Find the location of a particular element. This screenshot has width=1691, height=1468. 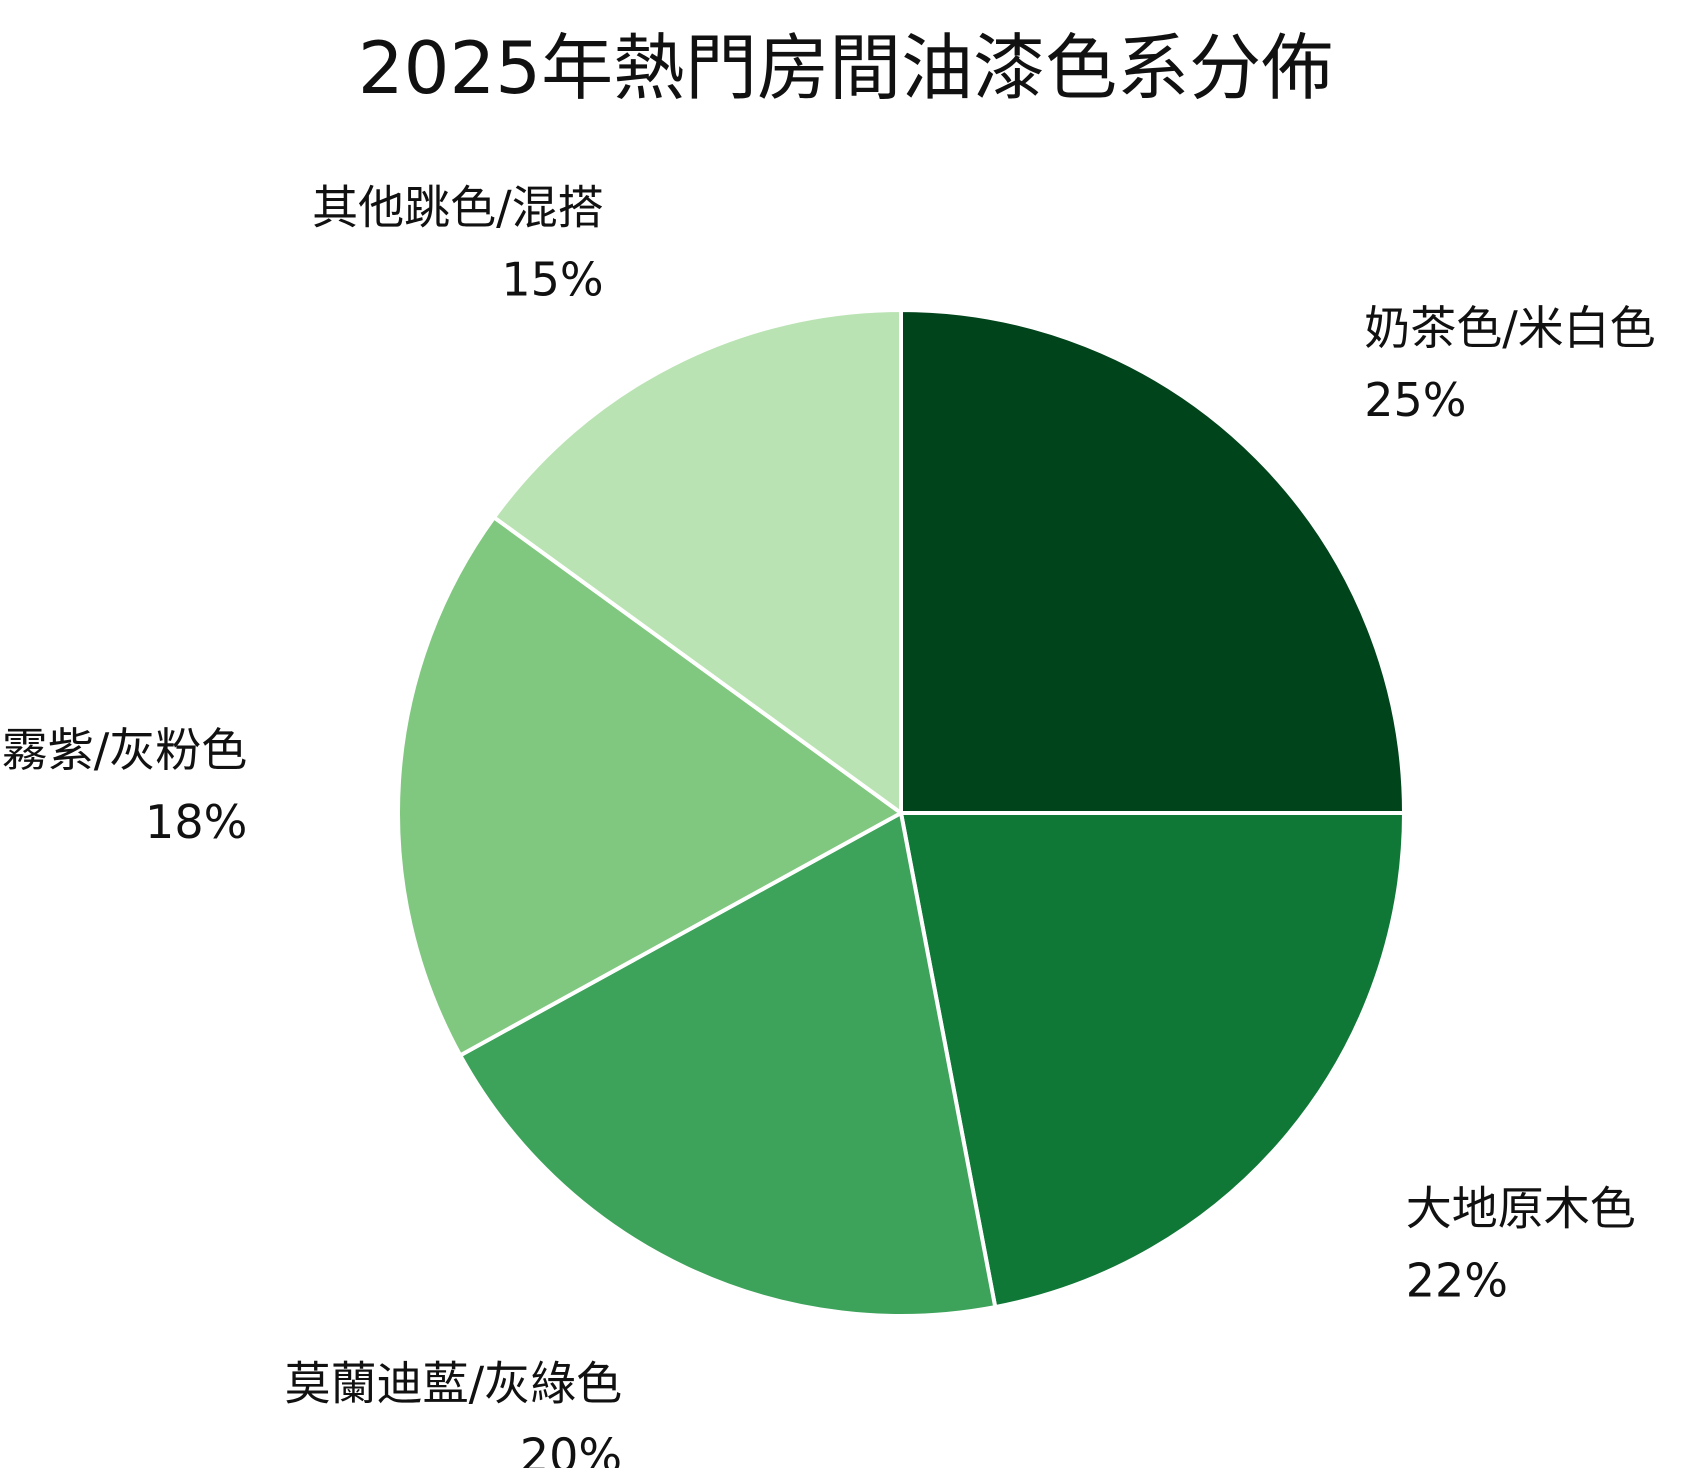

slice-value-label: 18% is located at coordinates (196, 822).